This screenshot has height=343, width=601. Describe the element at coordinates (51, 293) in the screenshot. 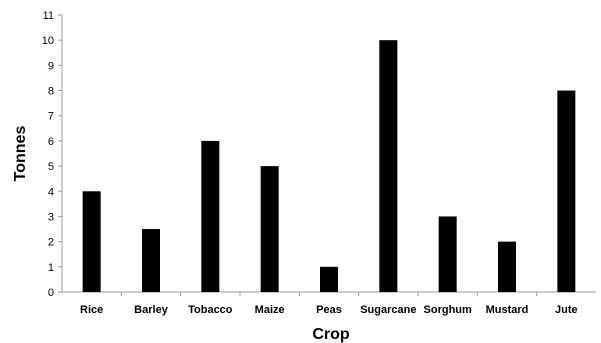

I see `y-tick-label: 0` at that location.